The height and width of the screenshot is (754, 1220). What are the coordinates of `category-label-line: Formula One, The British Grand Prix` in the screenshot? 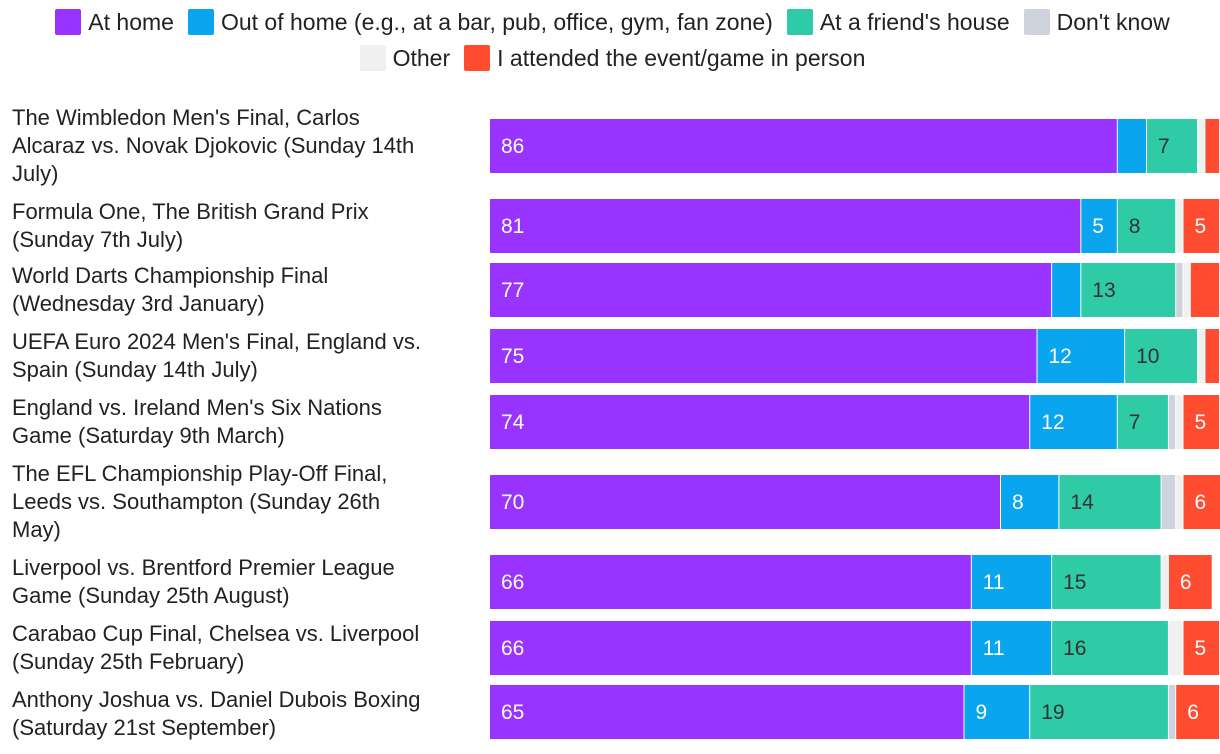 It's located at (190, 211).